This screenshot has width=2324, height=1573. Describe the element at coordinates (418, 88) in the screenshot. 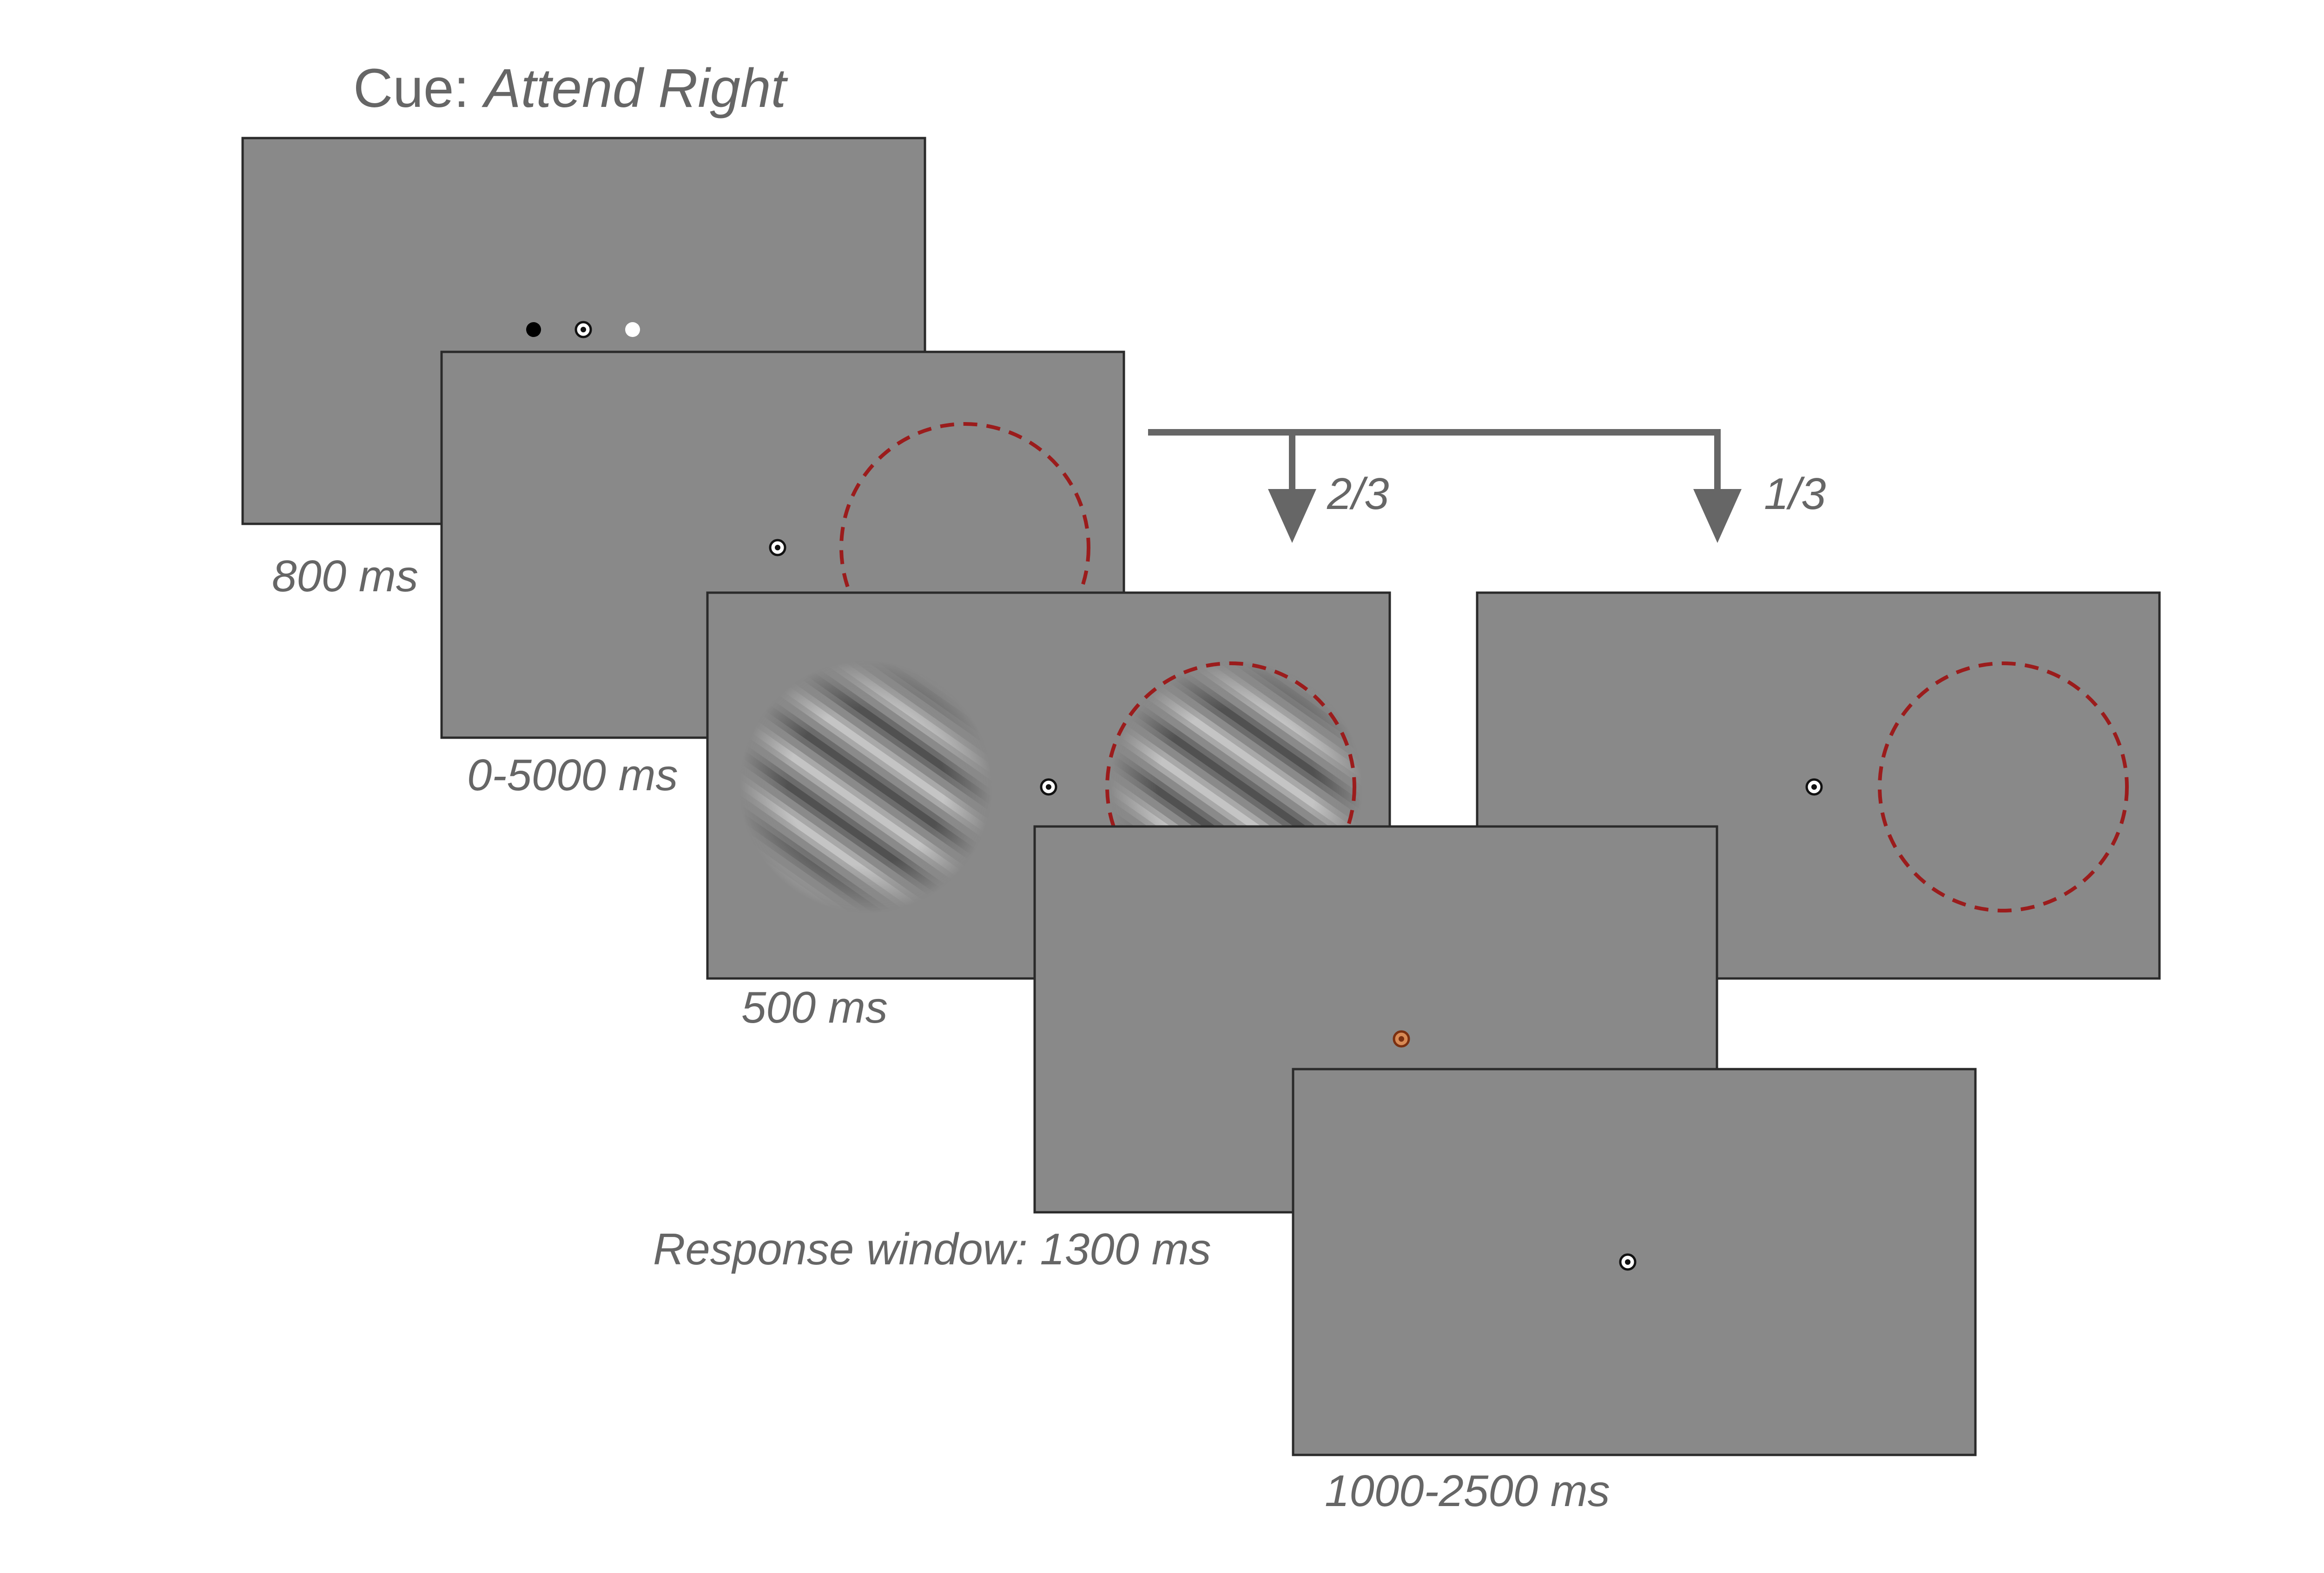

I see `cue-title-prefix: Cue:` at that location.